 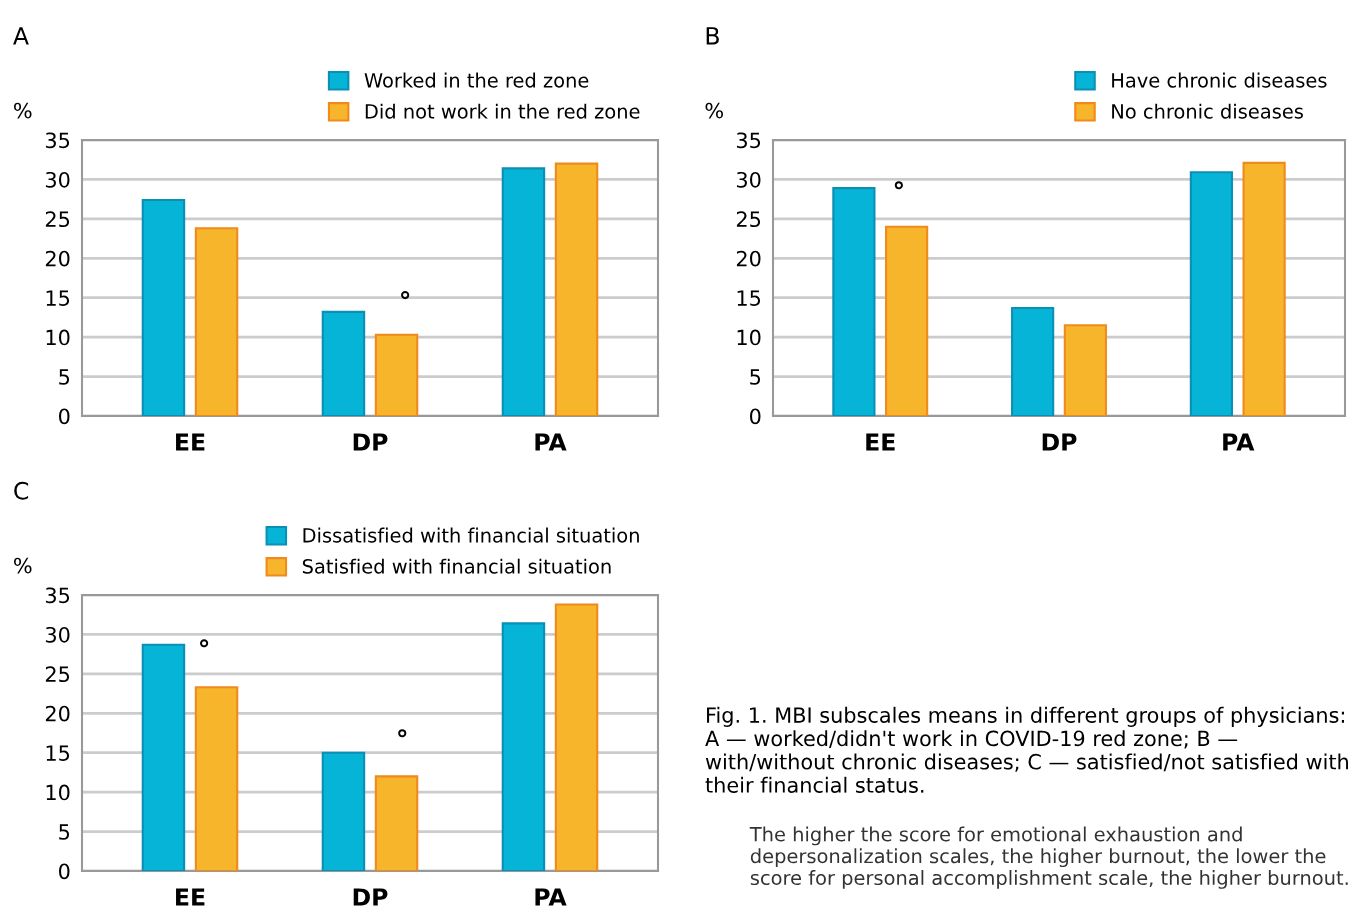 What do you see at coordinates (502, 111) in the screenshot?
I see `legend-label: Did not work in the red zone` at bounding box center [502, 111].